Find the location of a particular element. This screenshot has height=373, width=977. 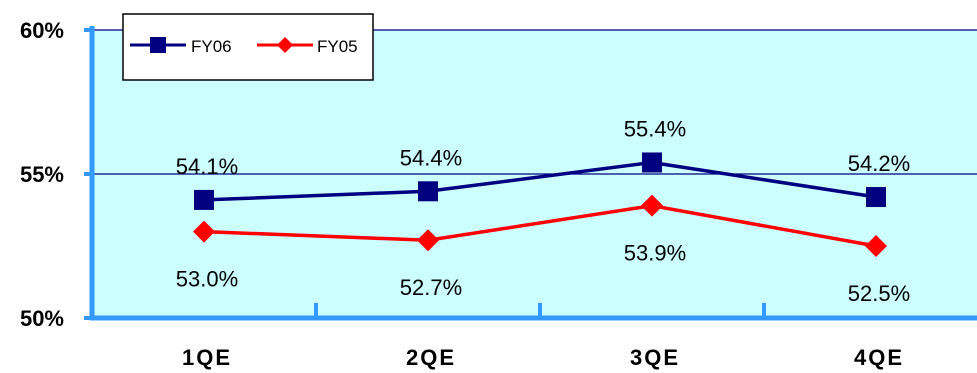

data-label: 54.2% is located at coordinates (879, 163).